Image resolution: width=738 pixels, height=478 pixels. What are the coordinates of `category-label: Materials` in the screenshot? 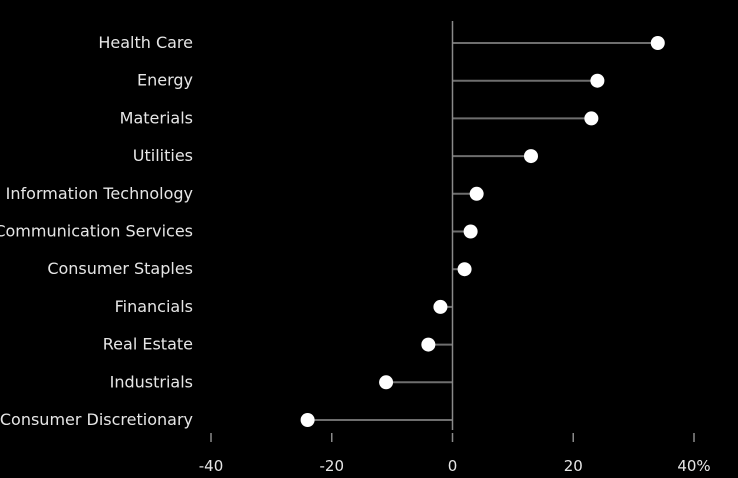 It's located at (156, 117).